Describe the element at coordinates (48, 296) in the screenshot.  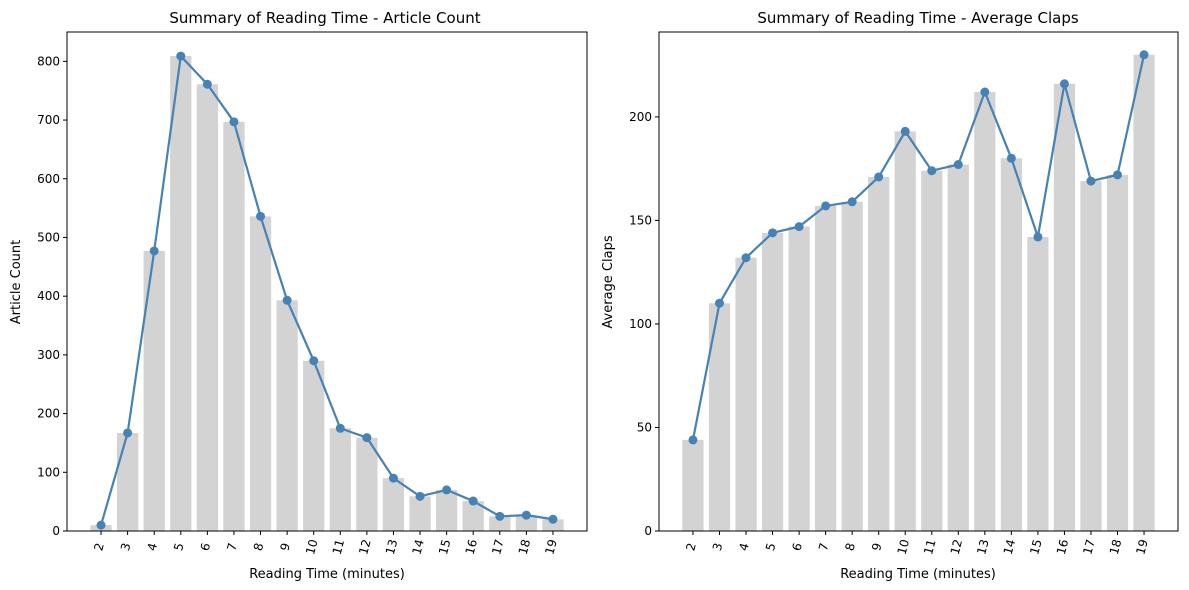
I see `y-tick-label: 400` at that location.